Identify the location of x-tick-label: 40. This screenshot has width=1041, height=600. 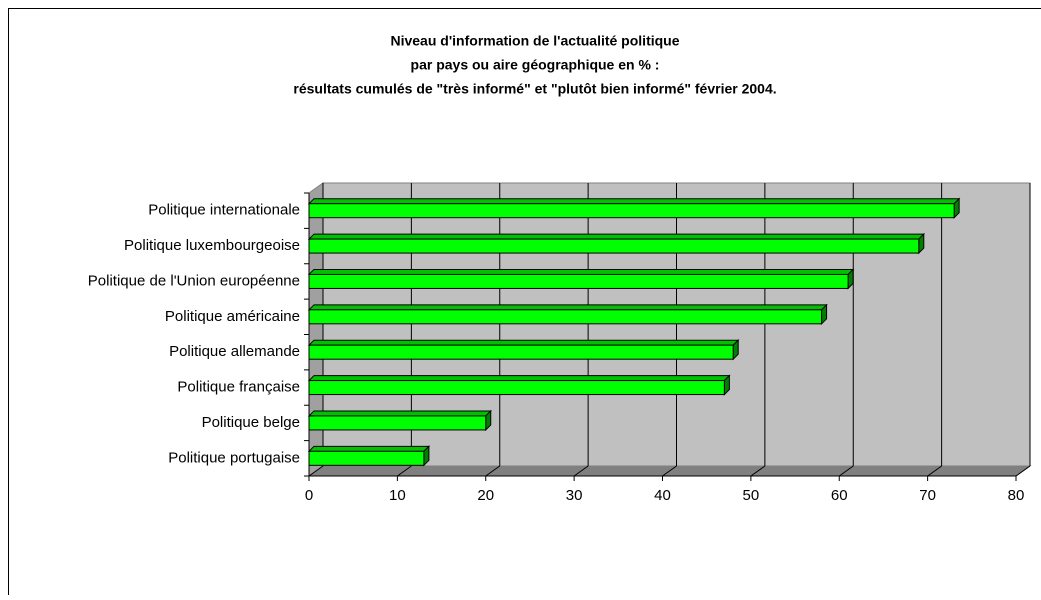
(662, 495).